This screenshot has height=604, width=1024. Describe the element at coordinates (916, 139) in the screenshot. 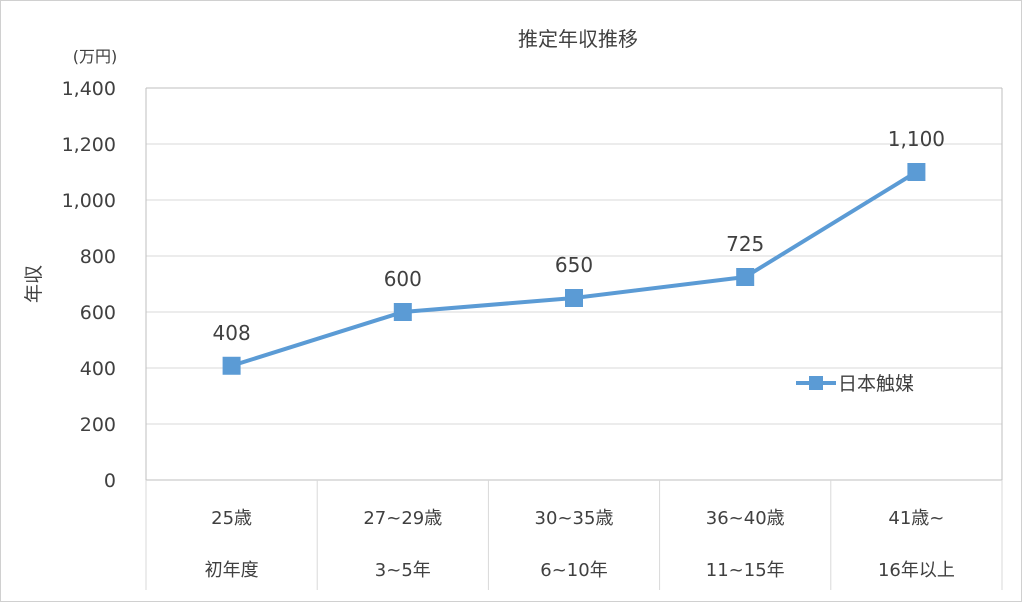

I see `data-label: 1,100` at that location.